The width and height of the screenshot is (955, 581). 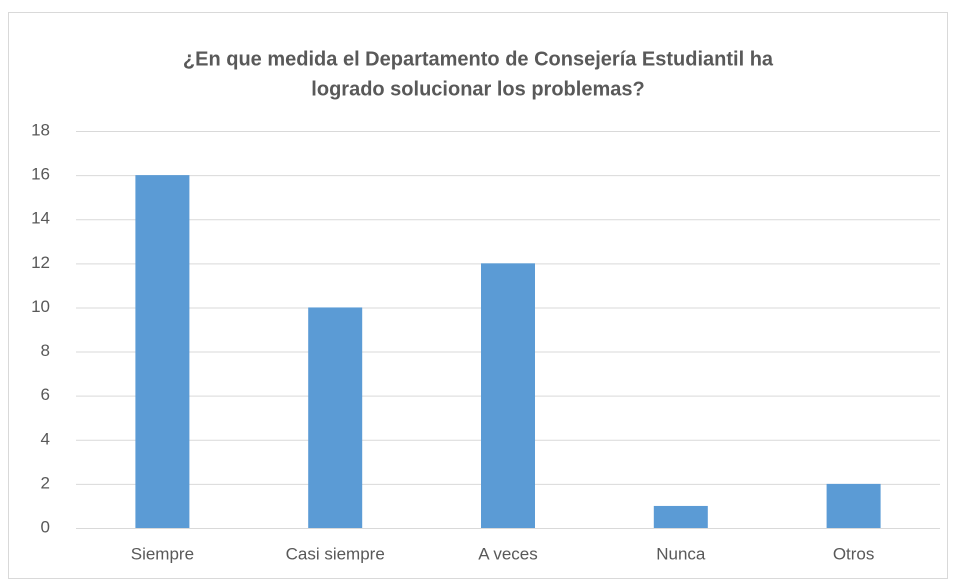 What do you see at coordinates (45, 526) in the screenshot?
I see `y-tick-label: 0` at bounding box center [45, 526].